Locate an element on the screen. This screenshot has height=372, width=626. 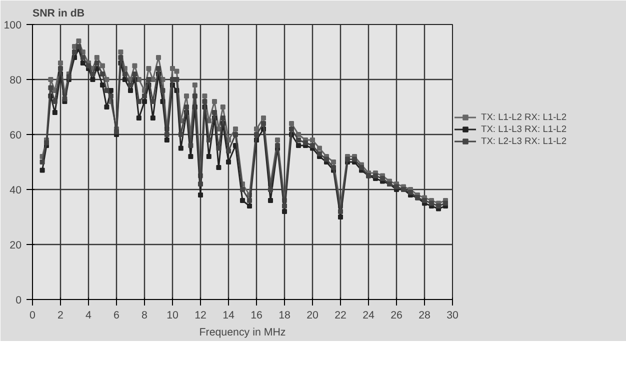
y-tick-label: 80 is located at coordinates (16, 80).